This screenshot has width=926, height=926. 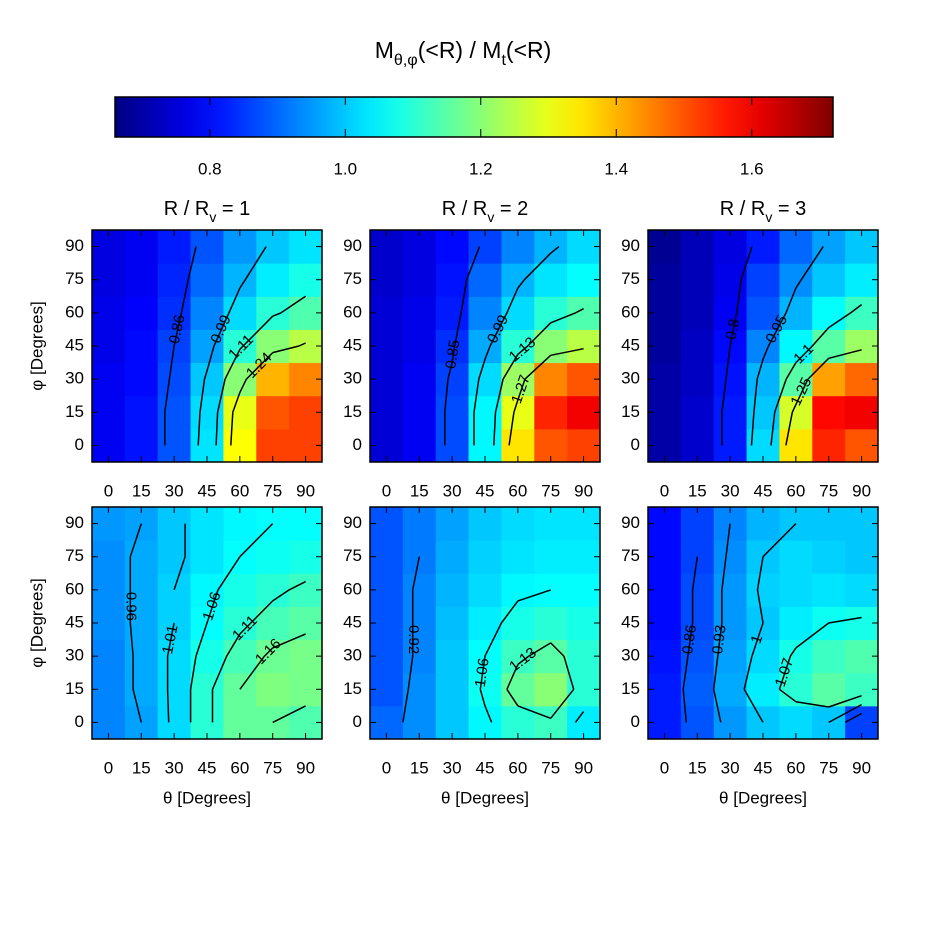 What do you see at coordinates (528, 50) in the screenshot?
I see `colorbar-title-part: (<R)` at bounding box center [528, 50].